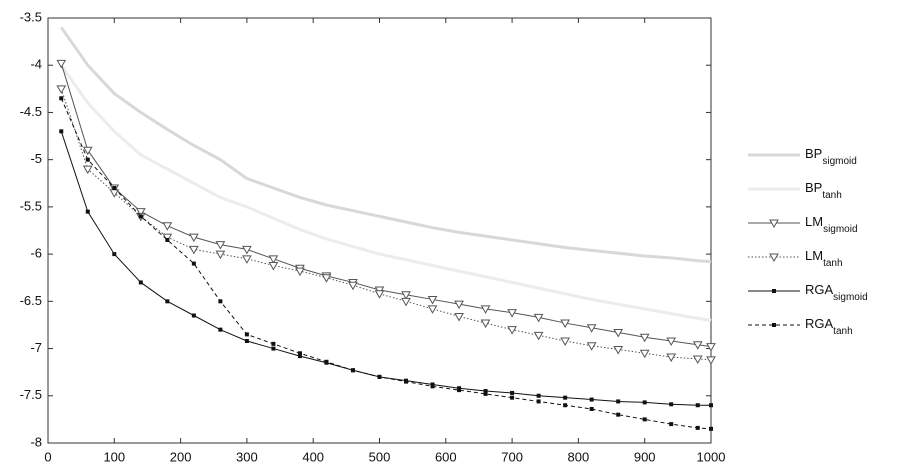 This screenshot has height=470, width=912. I want to click on y-tick-label: -4, so click(36, 64).